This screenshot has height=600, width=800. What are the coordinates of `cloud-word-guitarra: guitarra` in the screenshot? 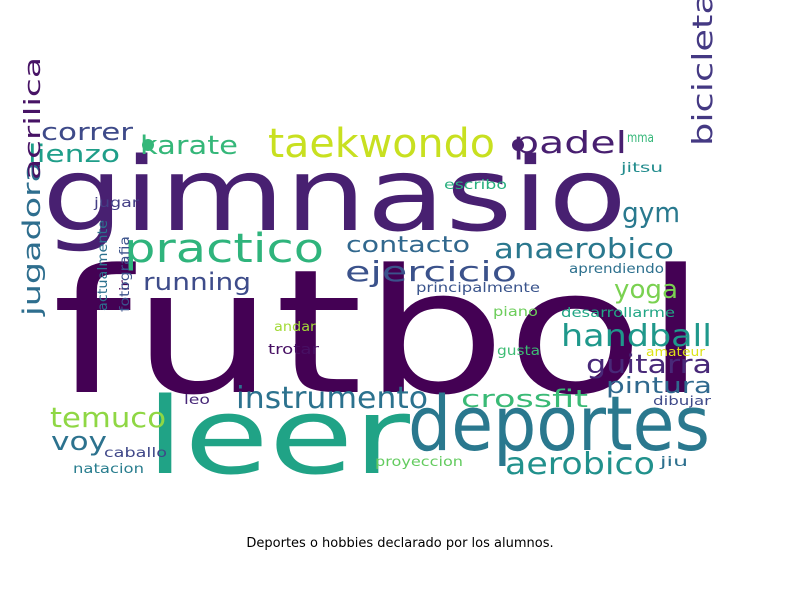 It's located at (649, 365).